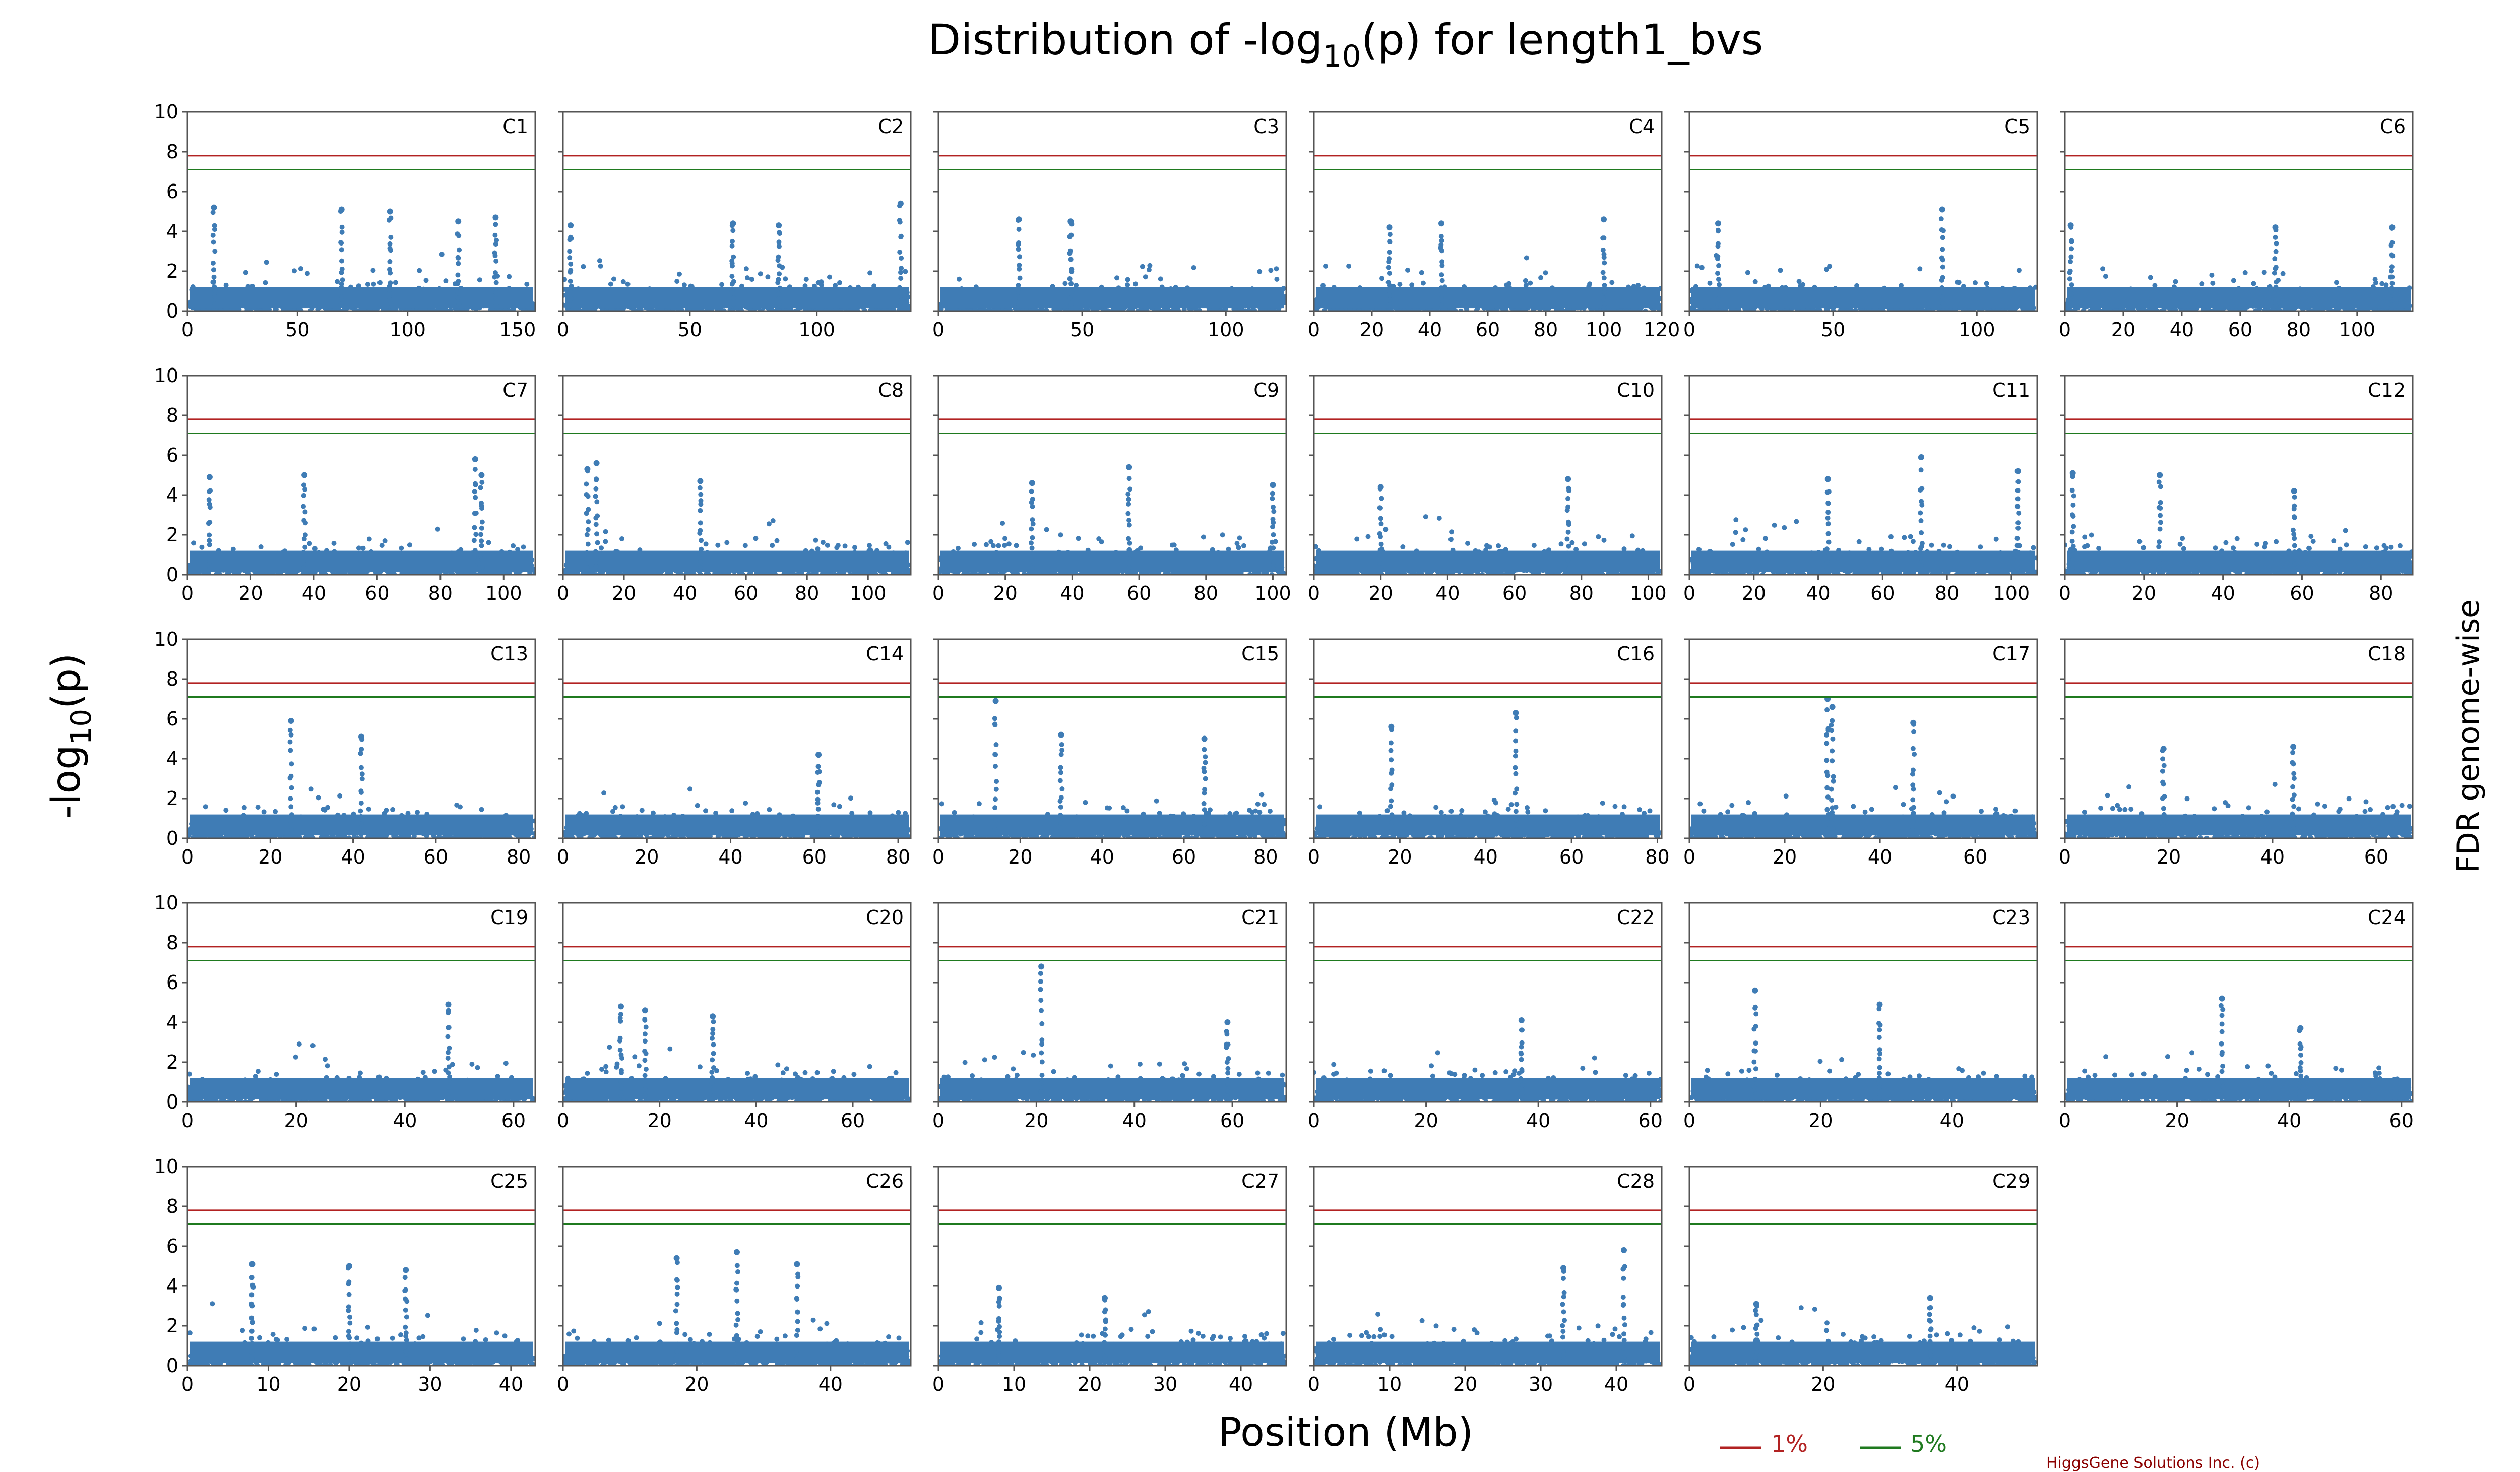 This screenshot has height=1472, width=2520. Describe the element at coordinates (172, 495) in the screenshot. I see `y-tick-label: 4` at that location.